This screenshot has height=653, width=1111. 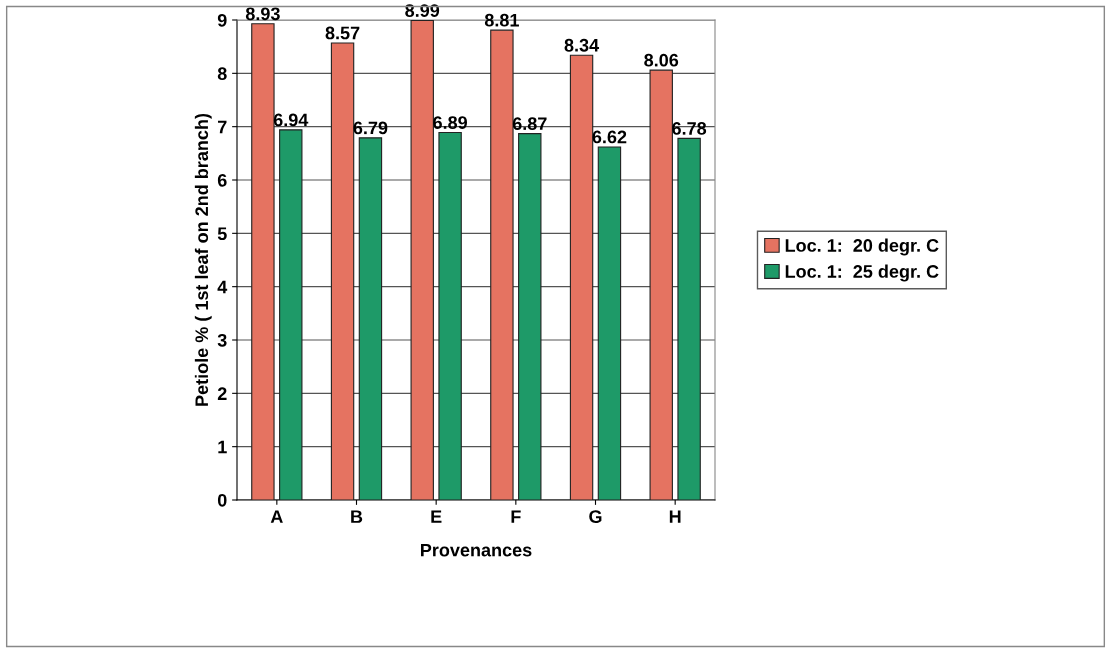 What do you see at coordinates (222, 74) in the screenshot?
I see `y-tick-label: 8` at bounding box center [222, 74].